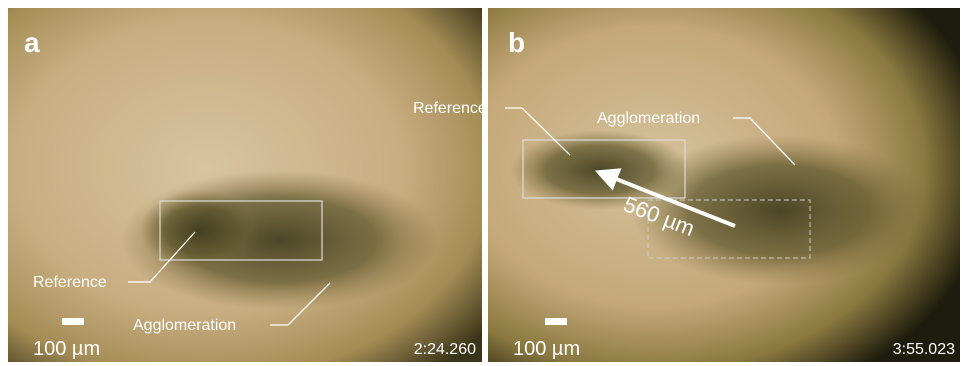 The height and width of the screenshot is (366, 962). Describe the element at coordinates (729, 229) in the screenshot. I see `original-position-box` at that location.